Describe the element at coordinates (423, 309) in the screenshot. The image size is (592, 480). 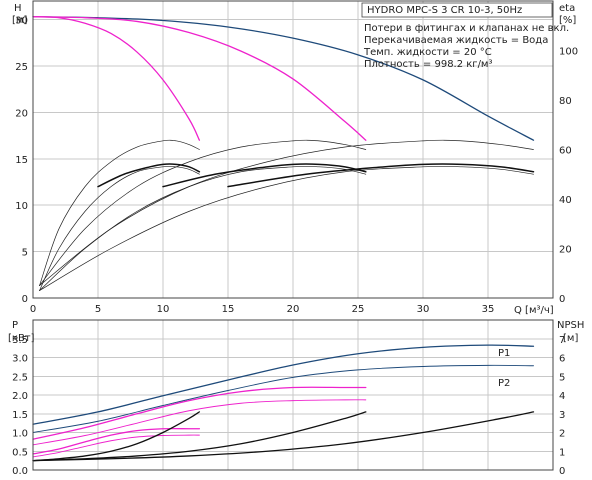
I see `x-tick-label: 30` at that location.